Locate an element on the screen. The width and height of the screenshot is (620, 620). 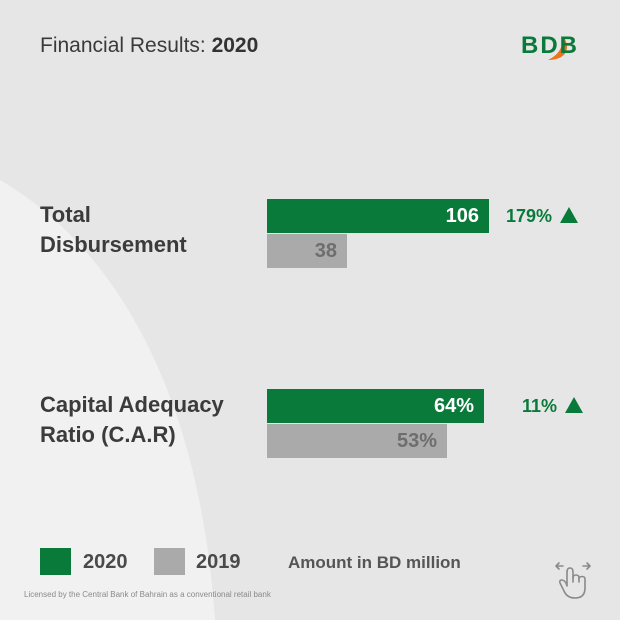
logo-mark is located at coordinates (557, 48).